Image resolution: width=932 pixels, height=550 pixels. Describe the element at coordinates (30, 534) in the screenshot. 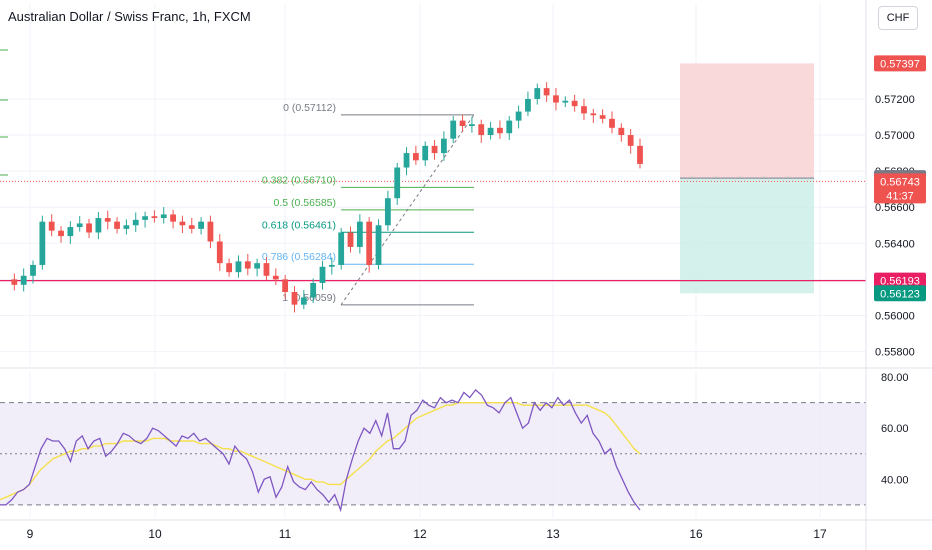

I see `time-axis-tick: 9` at that location.